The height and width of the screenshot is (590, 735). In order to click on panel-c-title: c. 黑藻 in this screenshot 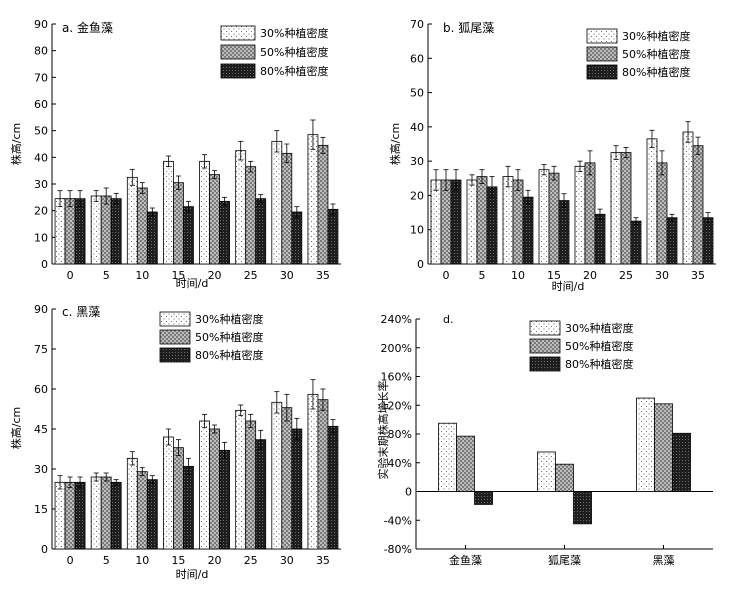, I will do `click(81, 312)`.